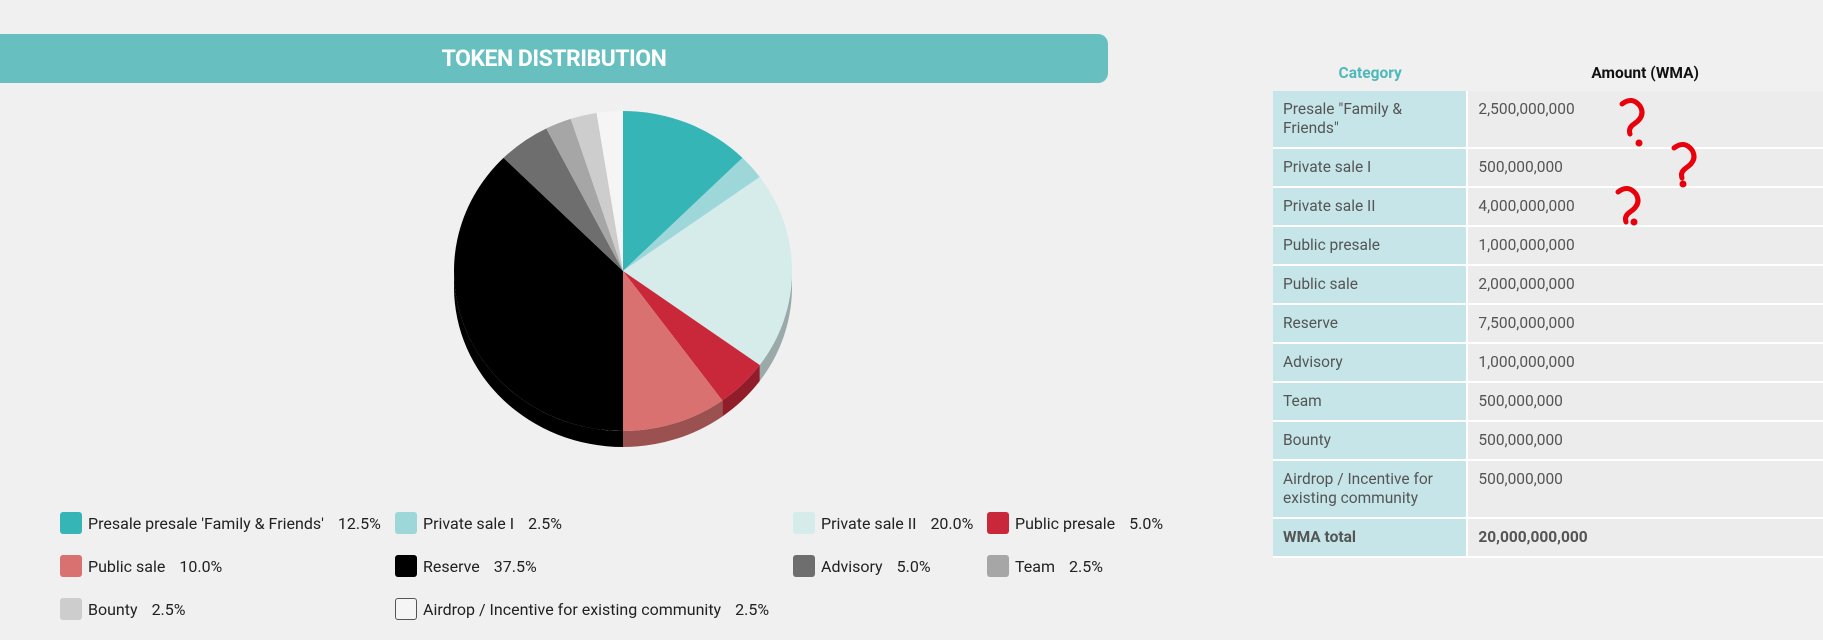  I want to click on legend-value: 10.0%, so click(201, 566).